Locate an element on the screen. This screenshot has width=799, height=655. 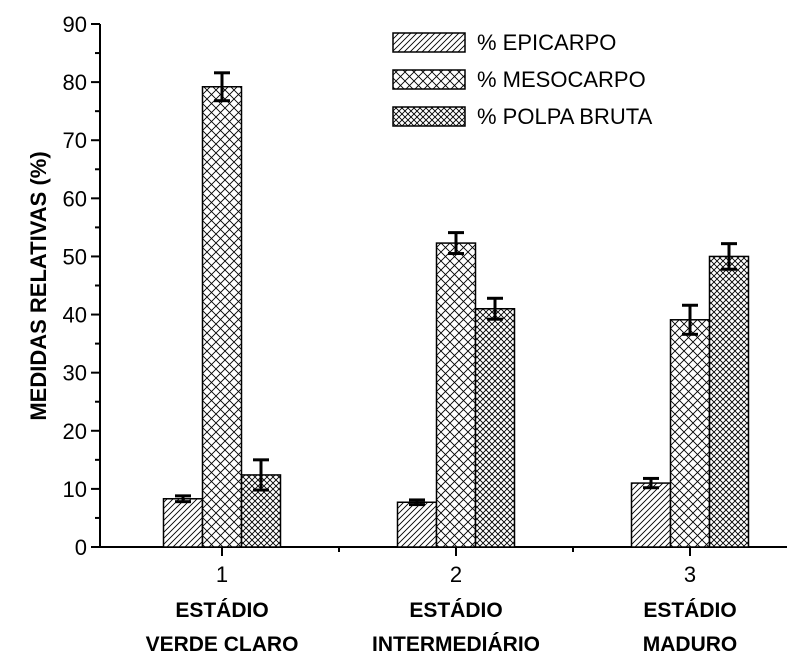
legend-label: % MESOCARPO is located at coordinates (561, 79).